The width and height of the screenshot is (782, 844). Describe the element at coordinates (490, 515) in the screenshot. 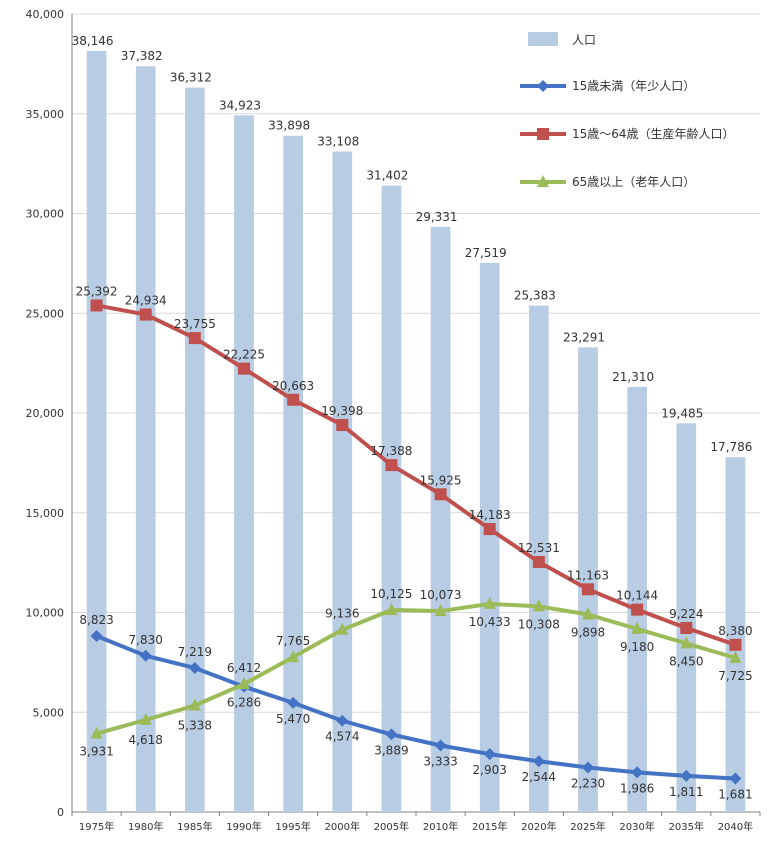

I see `line-data-label: 14,183` at that location.